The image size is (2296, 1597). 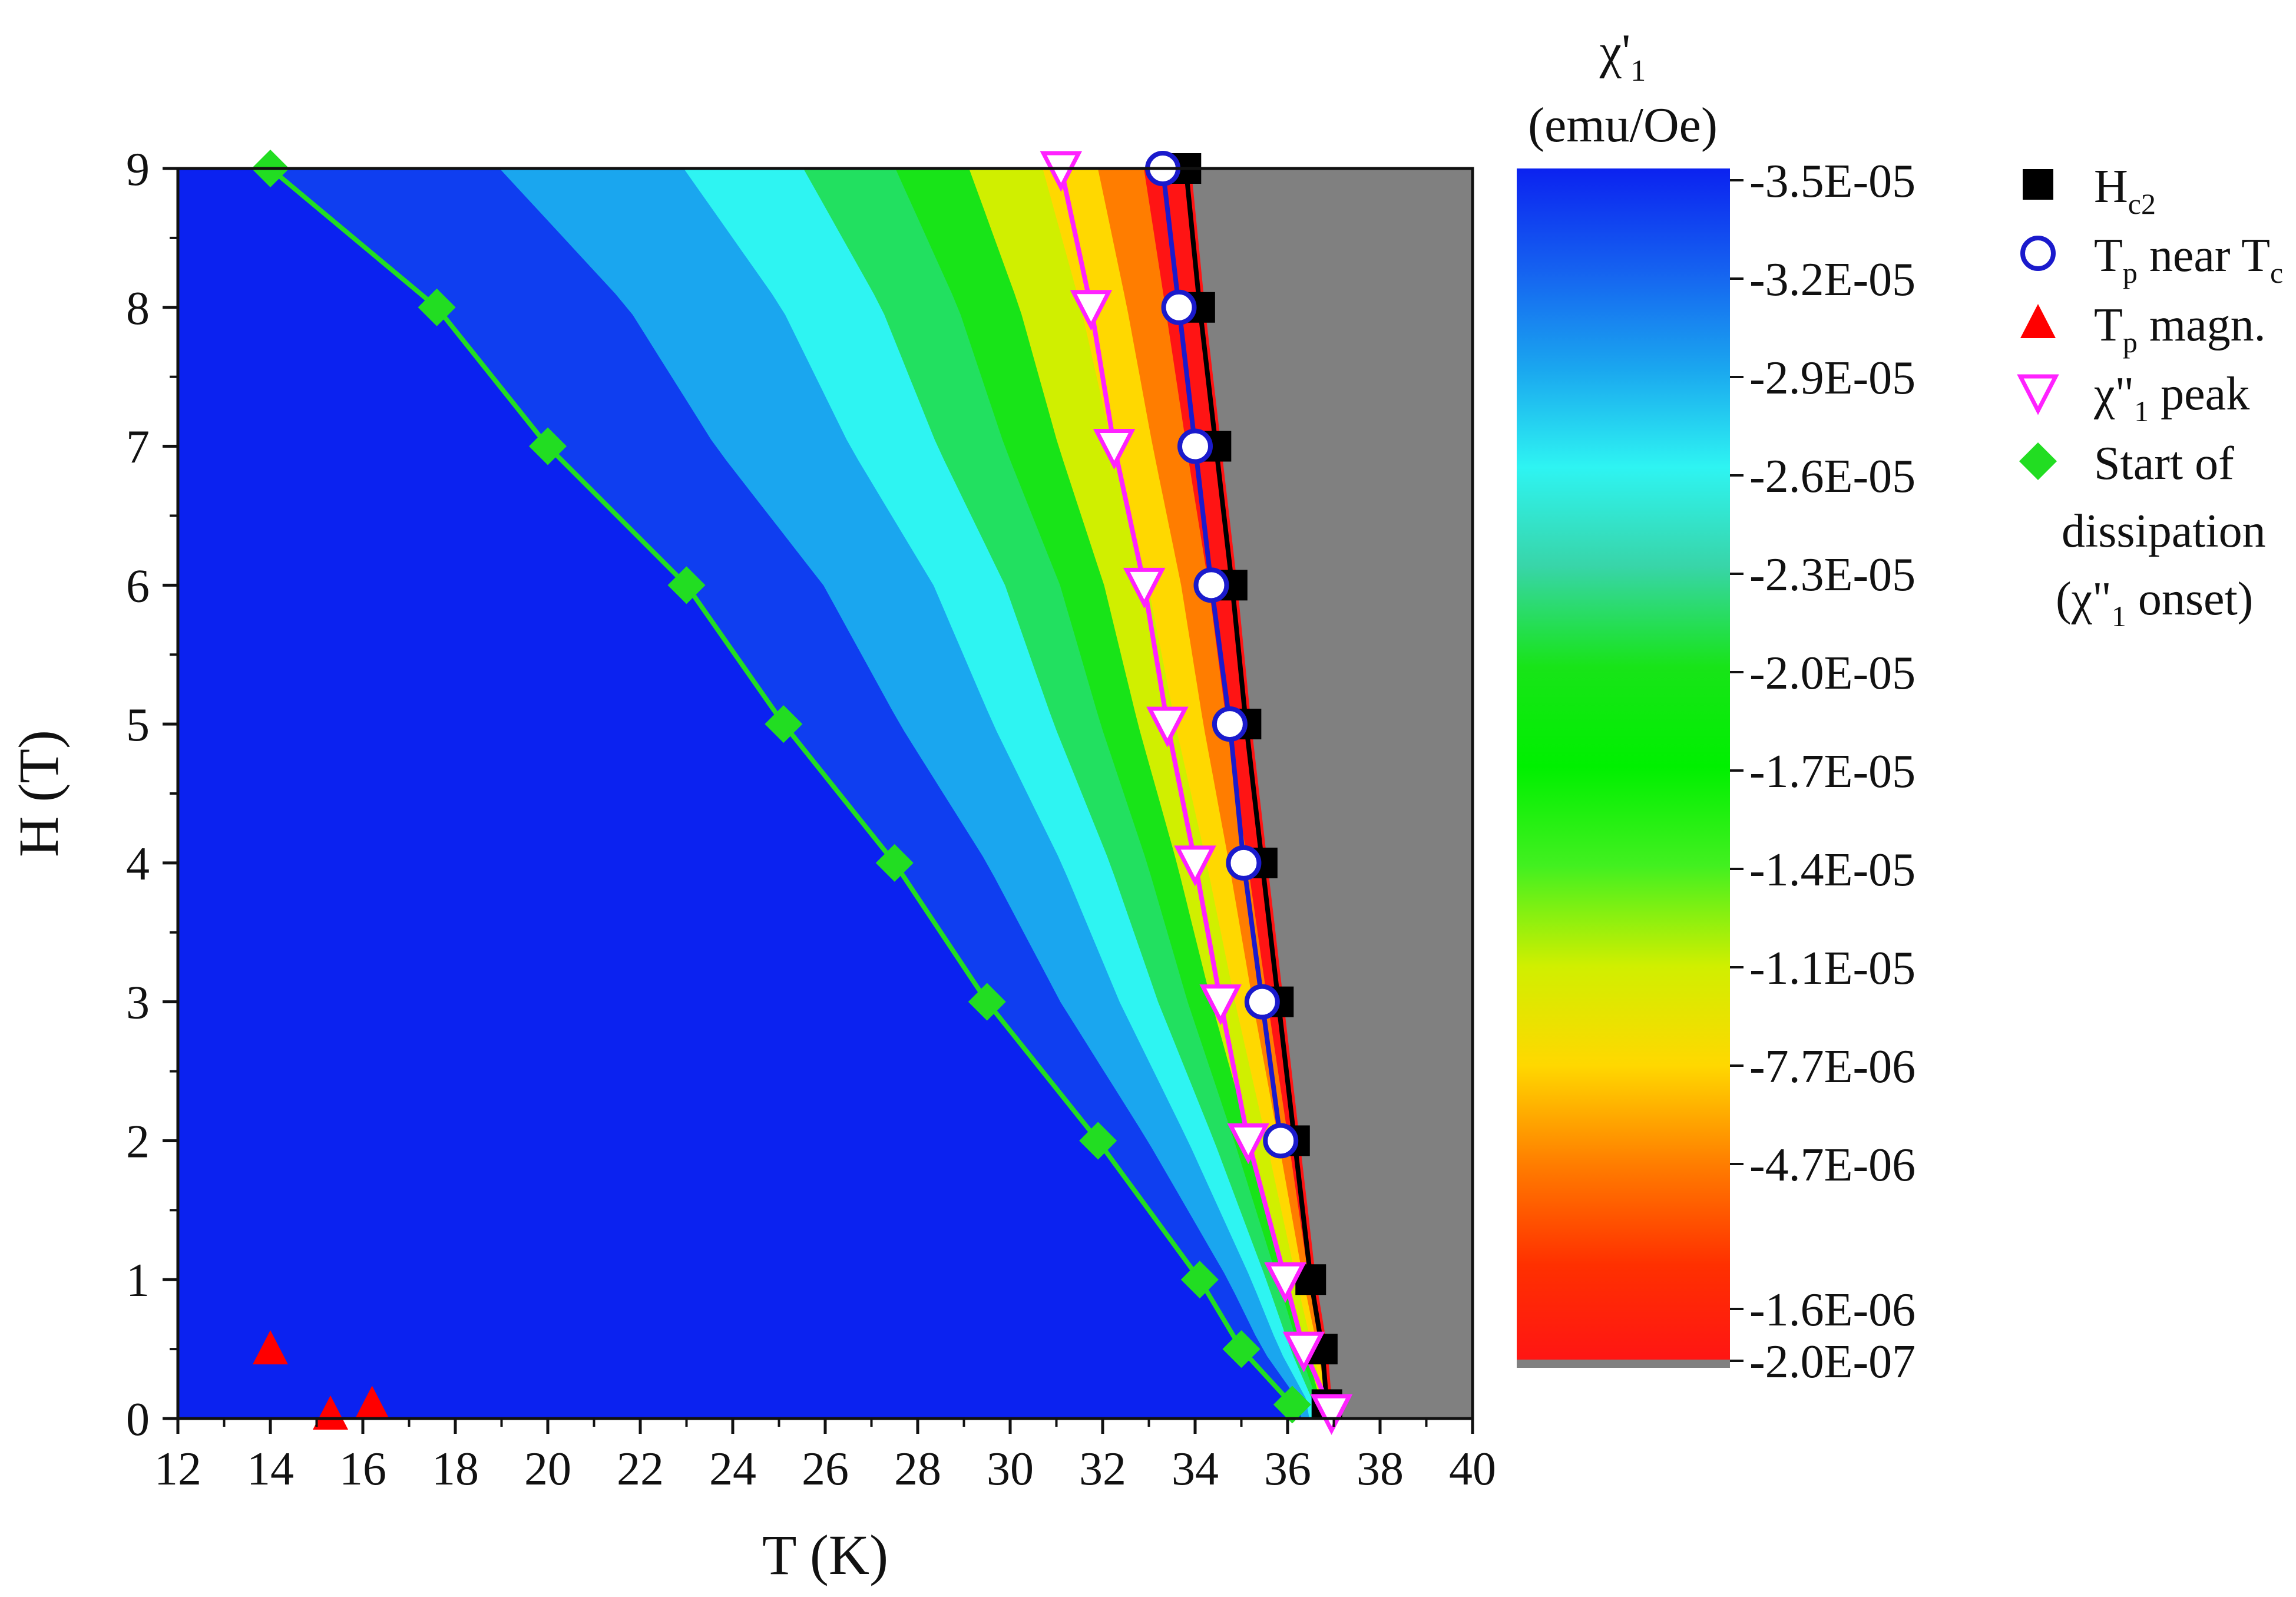 I want to click on x-tick-label: 40, so click(x=1472, y=1469).